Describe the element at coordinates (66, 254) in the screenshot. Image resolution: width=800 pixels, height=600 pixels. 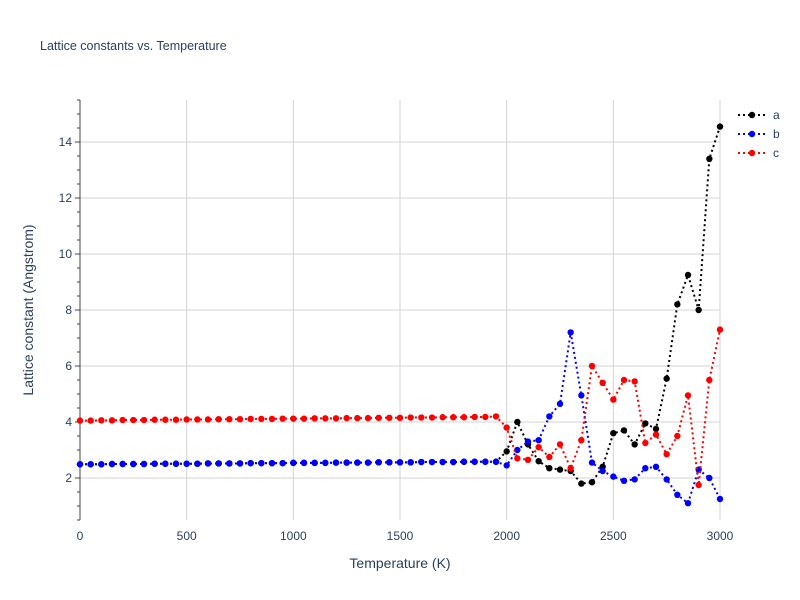
I see `y-tick-label: 10` at that location.